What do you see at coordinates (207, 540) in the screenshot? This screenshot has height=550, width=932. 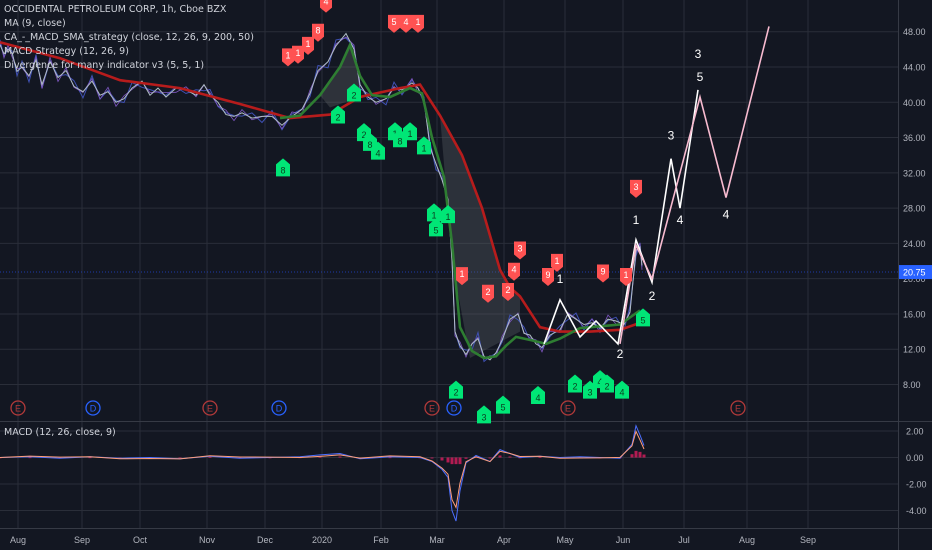 I see `time-axis-label: Nov` at bounding box center [207, 540].